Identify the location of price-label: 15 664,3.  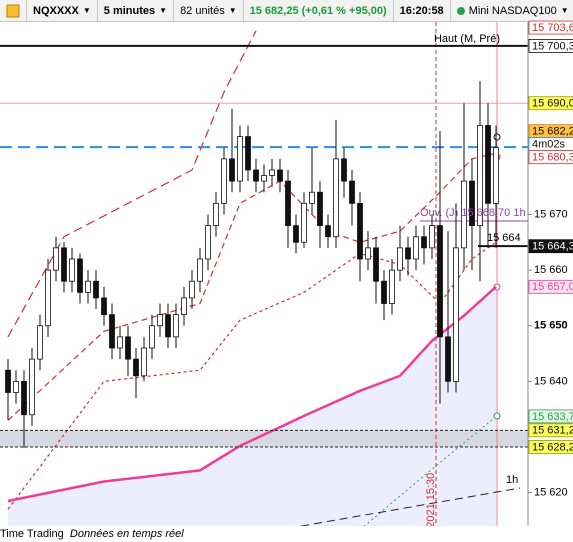
(552, 247).